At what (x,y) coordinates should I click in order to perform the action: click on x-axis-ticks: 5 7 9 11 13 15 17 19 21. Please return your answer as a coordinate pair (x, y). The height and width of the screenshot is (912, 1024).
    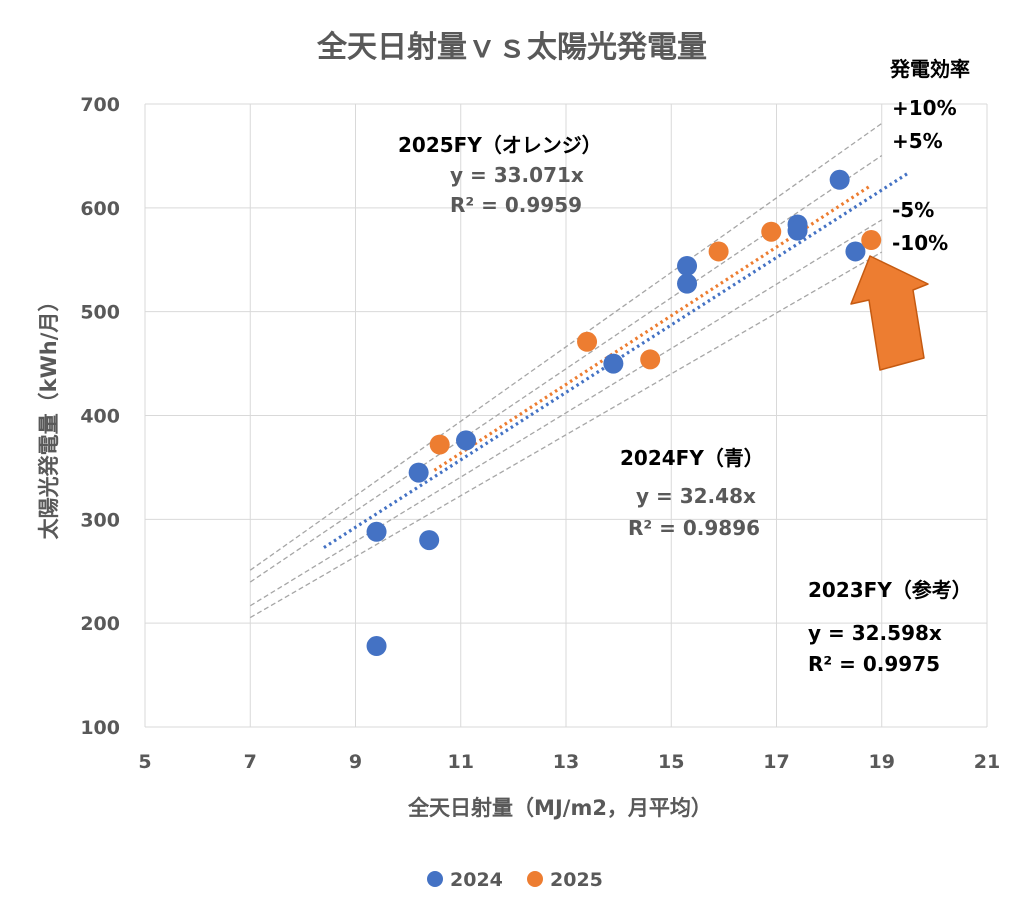
    Looking at the image, I should click on (569, 762).